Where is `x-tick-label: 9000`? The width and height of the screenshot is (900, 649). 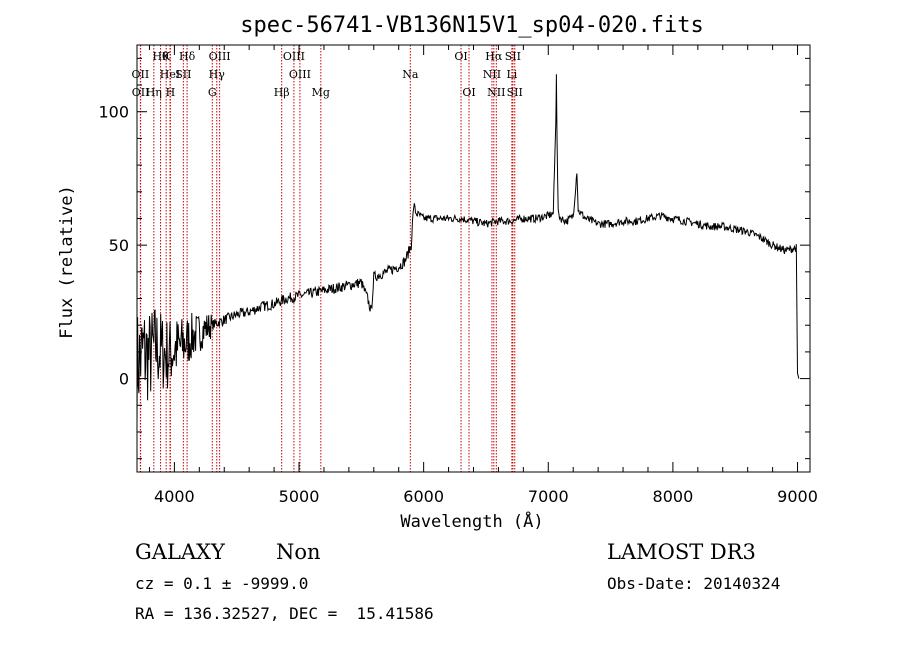
x-tick-label: 9000 is located at coordinates (797, 496).